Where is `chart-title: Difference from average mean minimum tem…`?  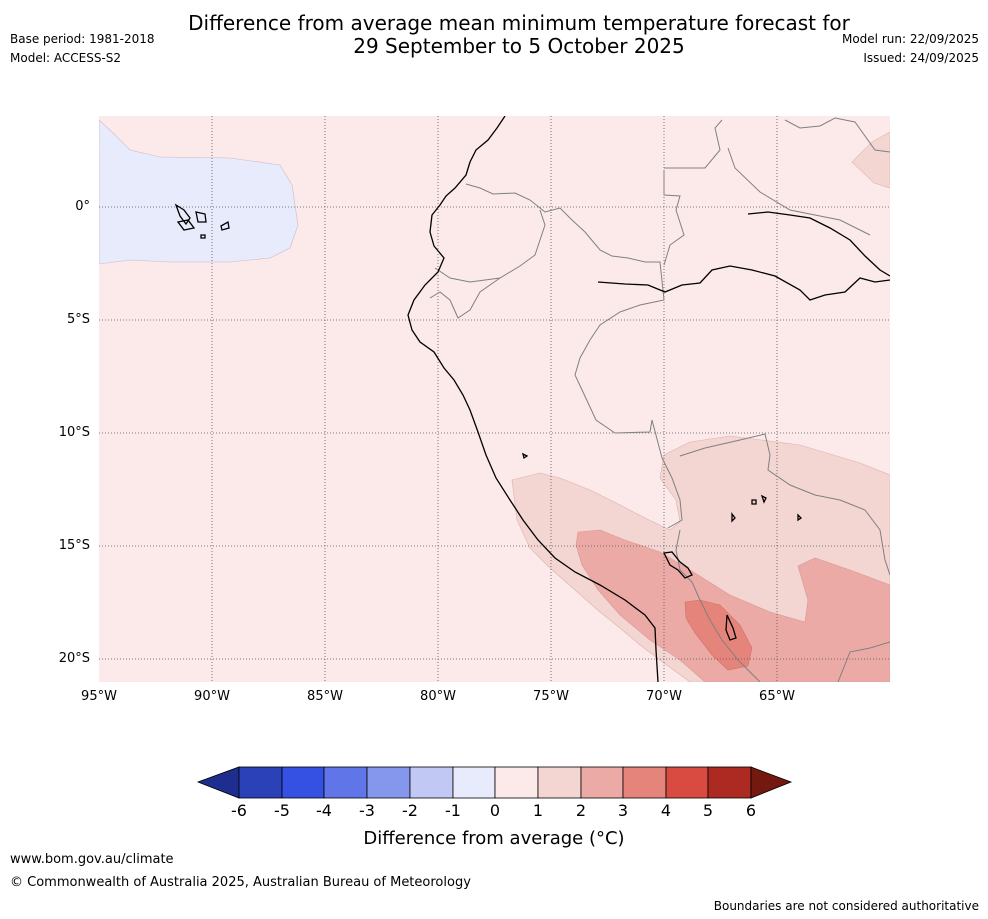 chart-title: Difference from average mean minimum tem… is located at coordinates (494, 35).